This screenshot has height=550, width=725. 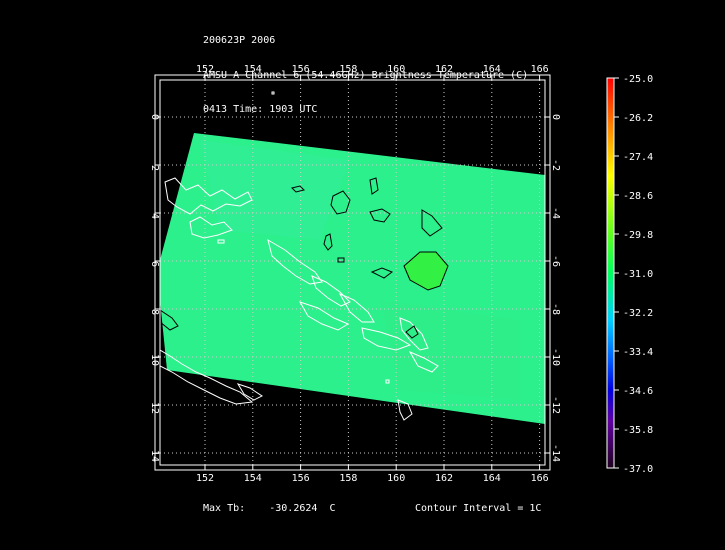 What do you see at coordinates (555, 405) in the screenshot?
I see `lat-label-right: -12` at bounding box center [555, 405].